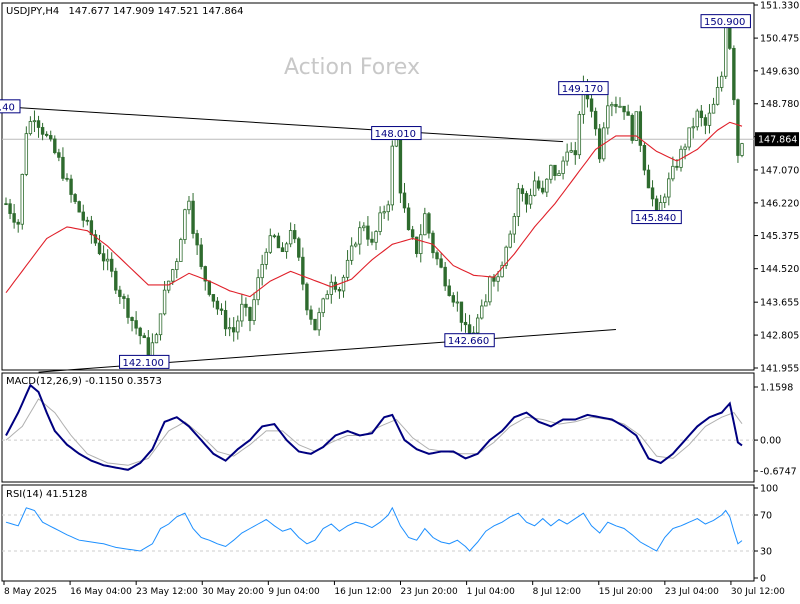 This screenshot has width=800, height=604. What do you see at coordinates (32, 11) in the screenshot?
I see `symbol-timeframe: USDJPY,H4` at bounding box center [32, 11].